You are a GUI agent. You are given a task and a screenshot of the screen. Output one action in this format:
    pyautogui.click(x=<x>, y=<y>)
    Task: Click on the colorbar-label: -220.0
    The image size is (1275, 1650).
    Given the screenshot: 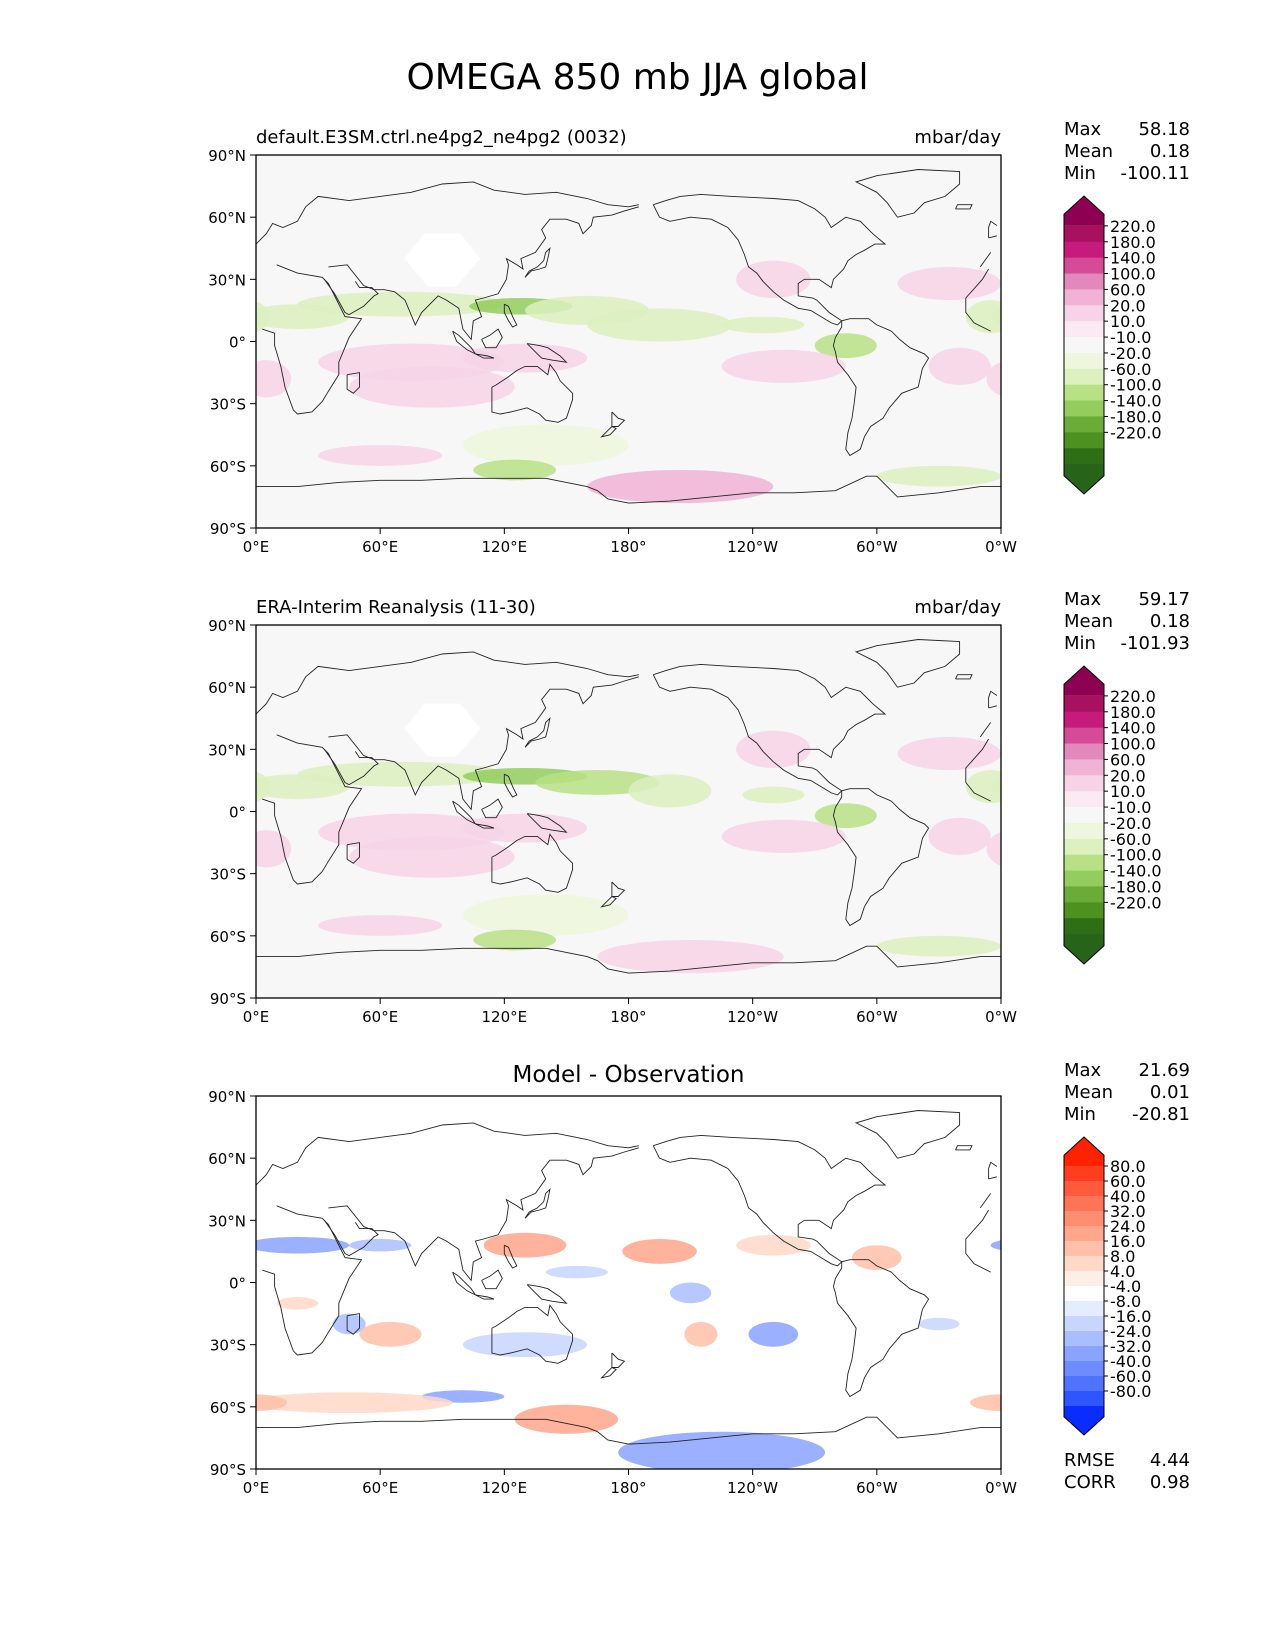 What is the action you would take?
    pyautogui.click(x=1136, y=902)
    